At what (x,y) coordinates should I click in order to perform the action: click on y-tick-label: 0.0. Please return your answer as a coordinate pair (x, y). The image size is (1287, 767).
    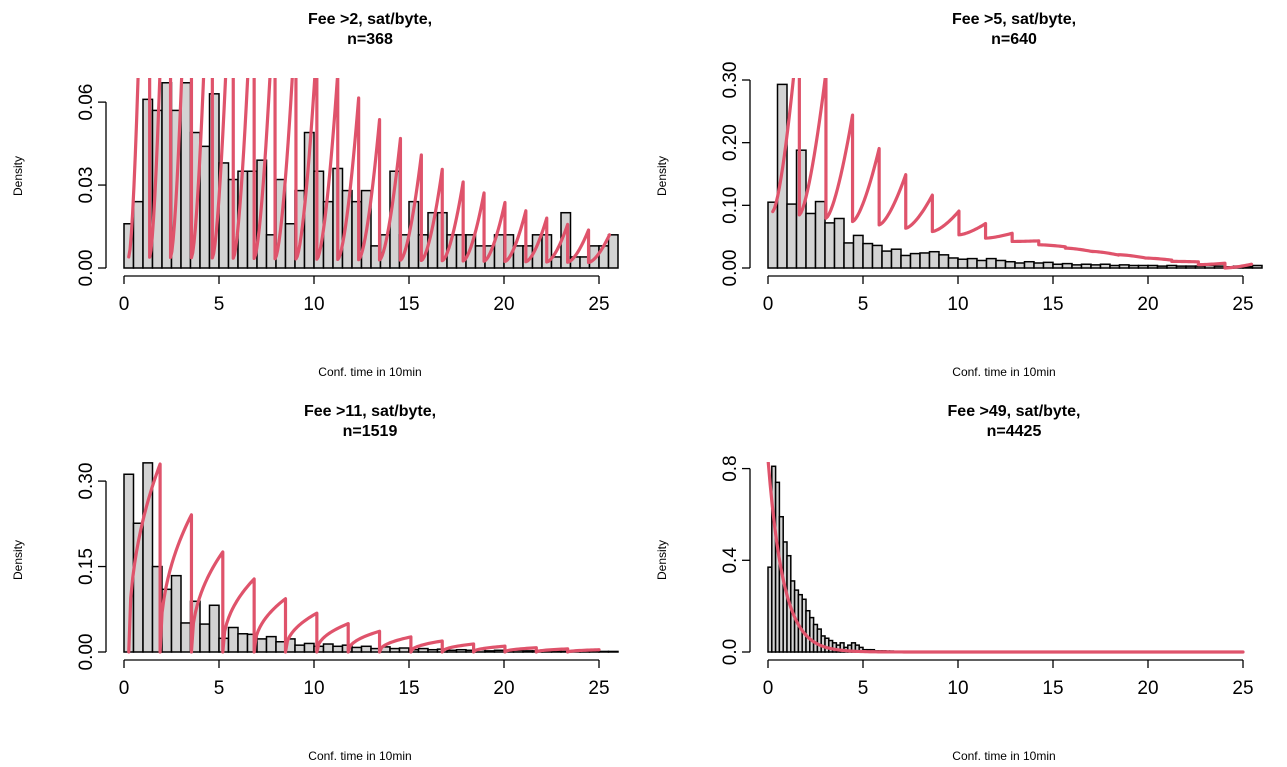
    Looking at the image, I should click on (730, 652).